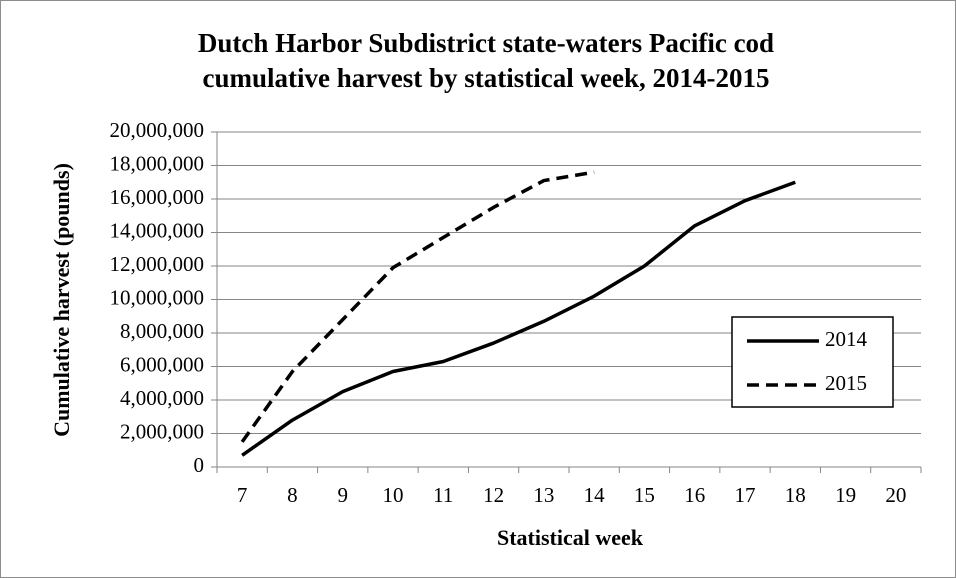 This screenshot has width=956, height=578. What do you see at coordinates (570, 537) in the screenshot?
I see `x-axis-title: Statistical week` at bounding box center [570, 537].